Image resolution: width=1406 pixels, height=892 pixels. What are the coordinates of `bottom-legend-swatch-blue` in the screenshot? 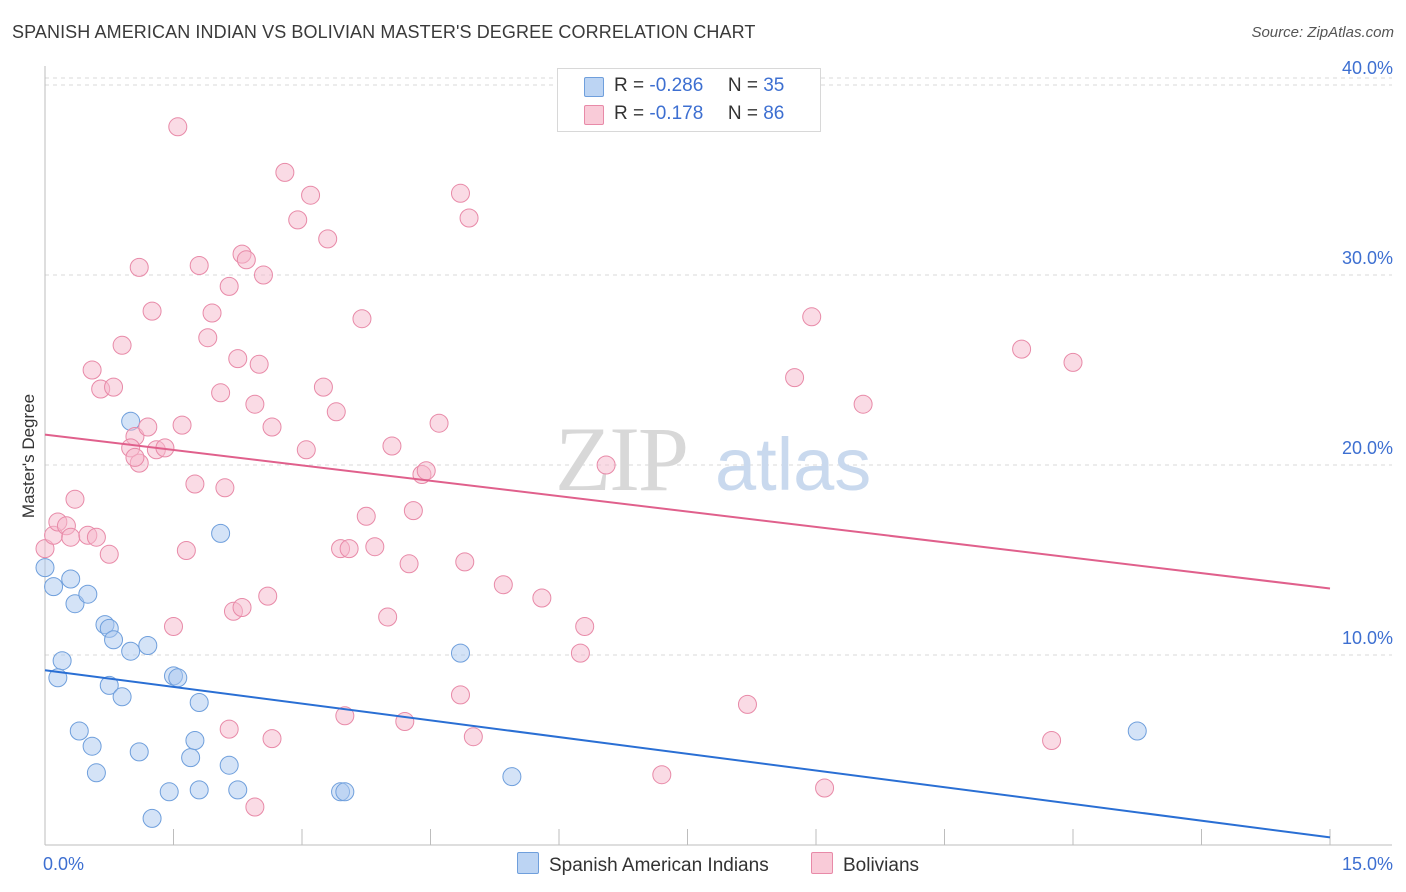 It's located at (528, 863).